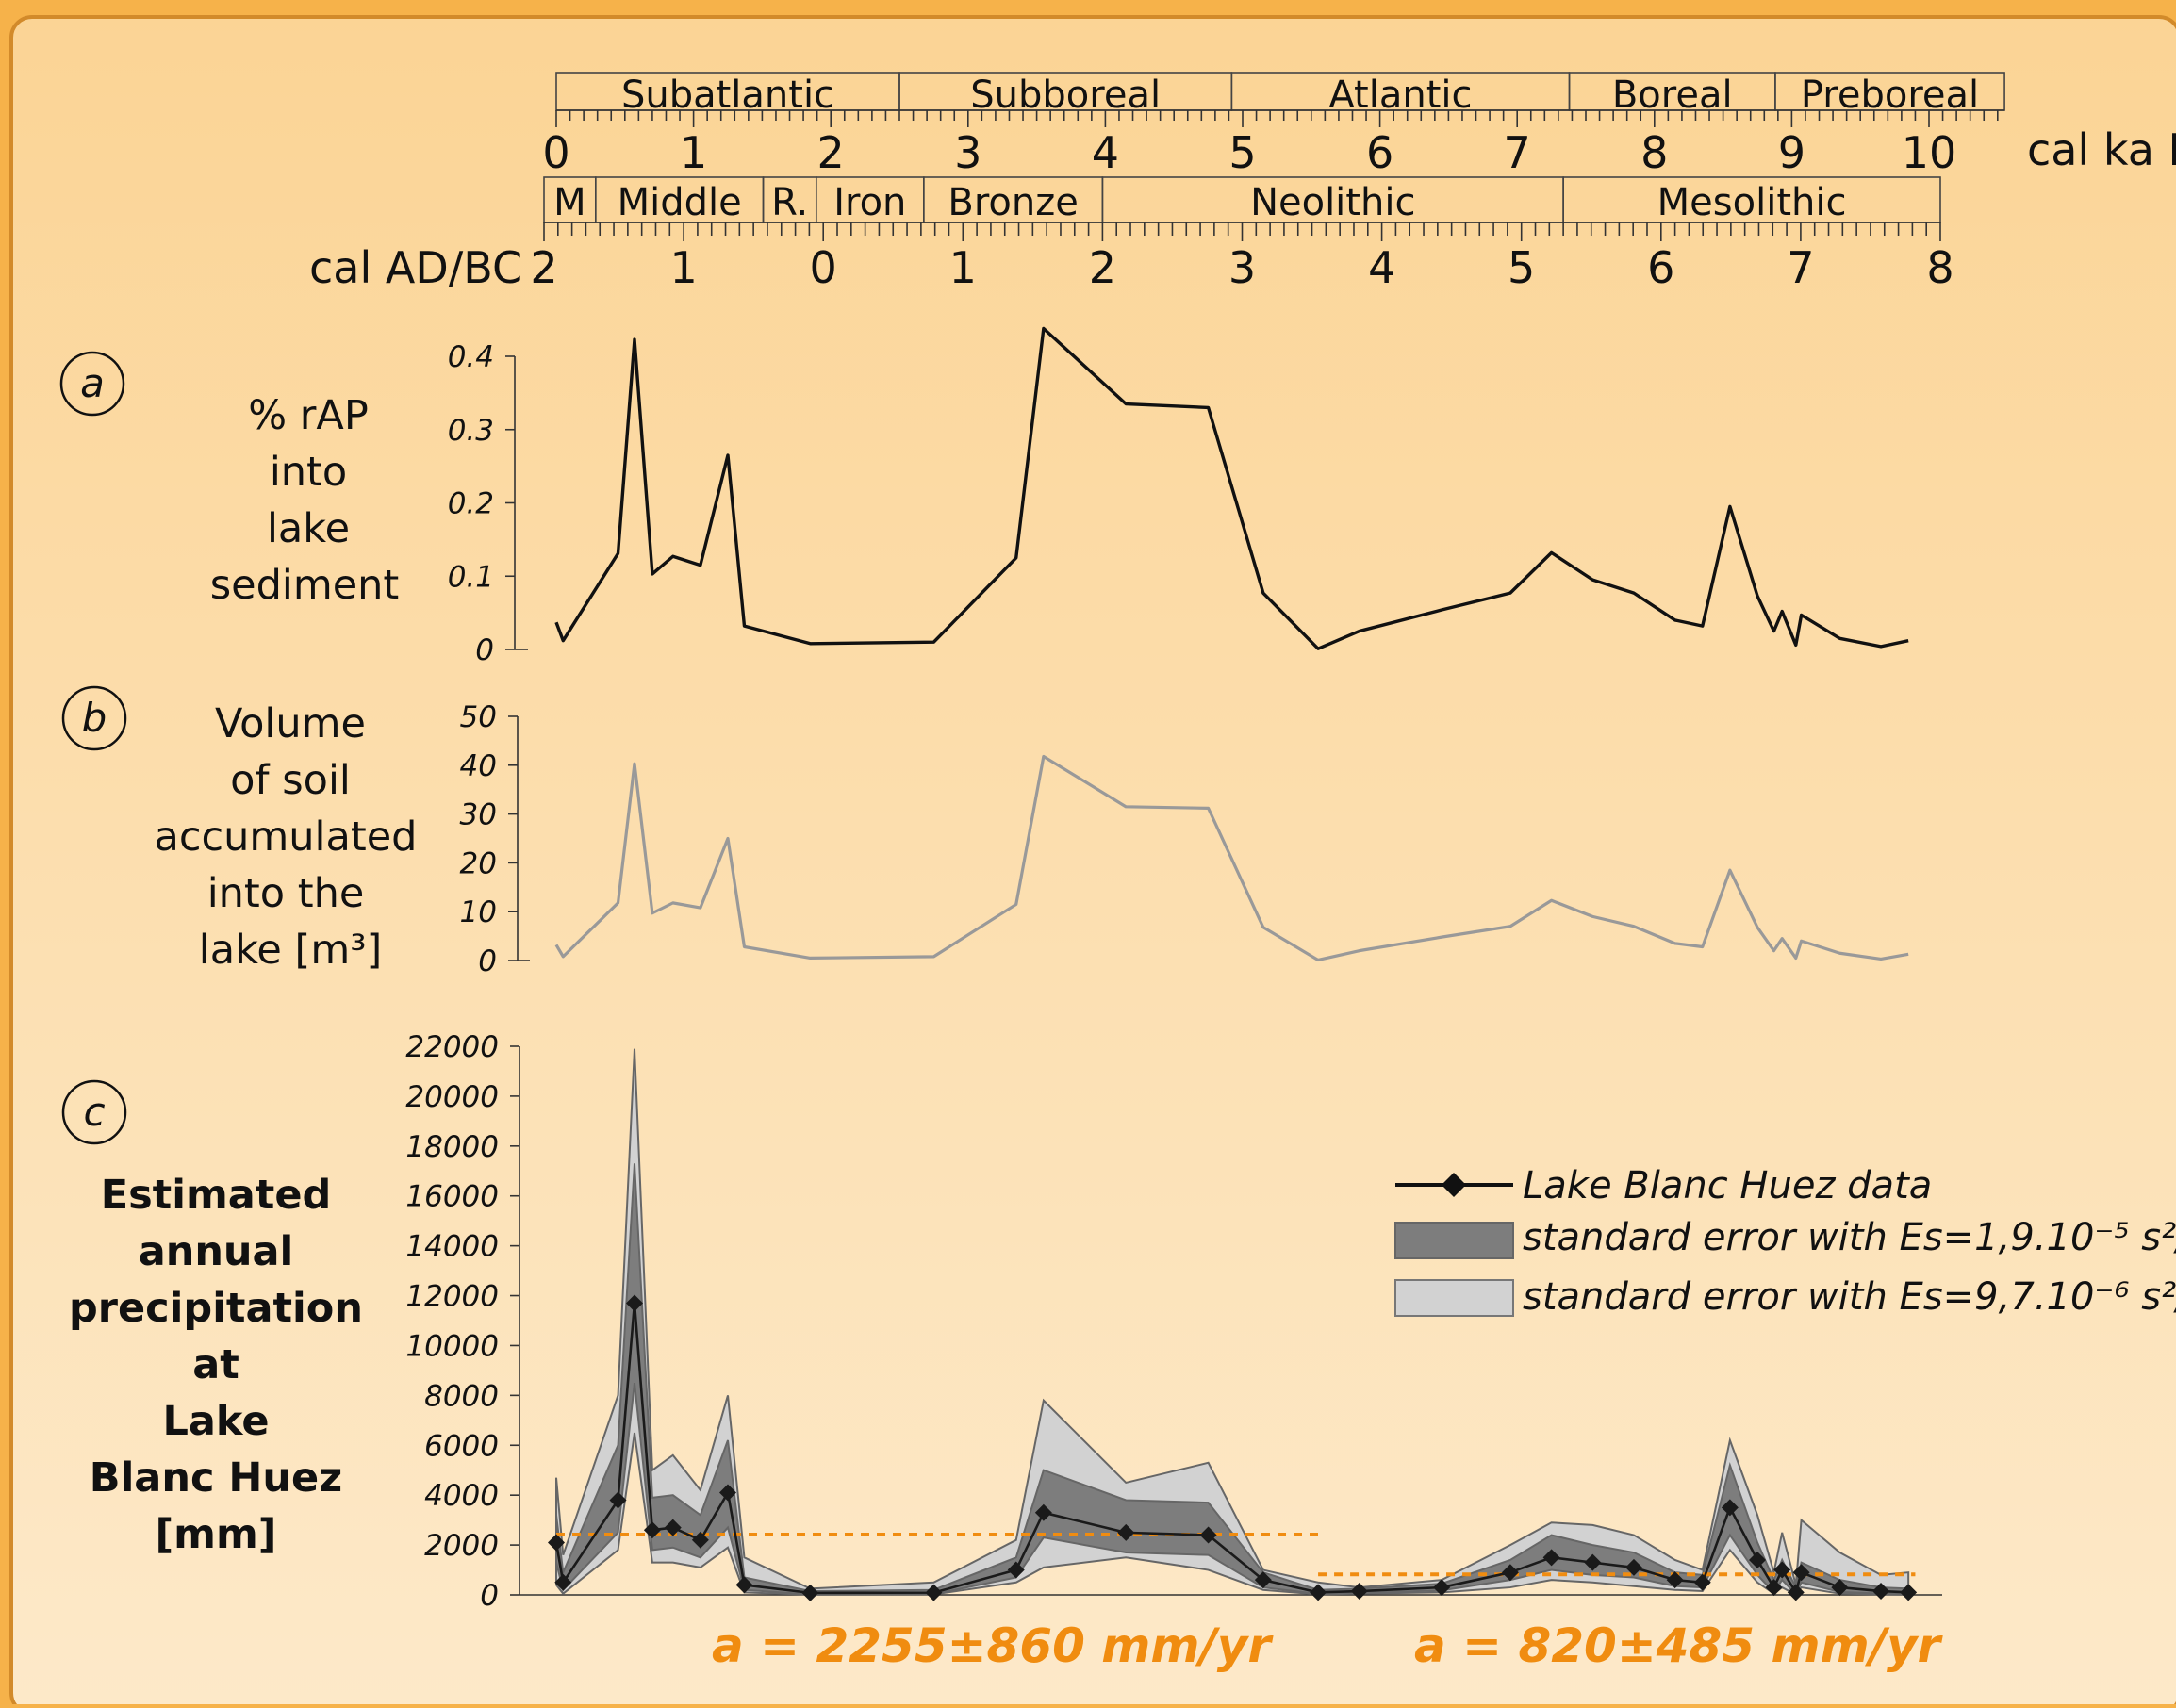 This screenshot has width=2176, height=1708. Describe the element at coordinates (1379, 153) in the screenshot. I see `top-axis-tick-label: 6` at that location.